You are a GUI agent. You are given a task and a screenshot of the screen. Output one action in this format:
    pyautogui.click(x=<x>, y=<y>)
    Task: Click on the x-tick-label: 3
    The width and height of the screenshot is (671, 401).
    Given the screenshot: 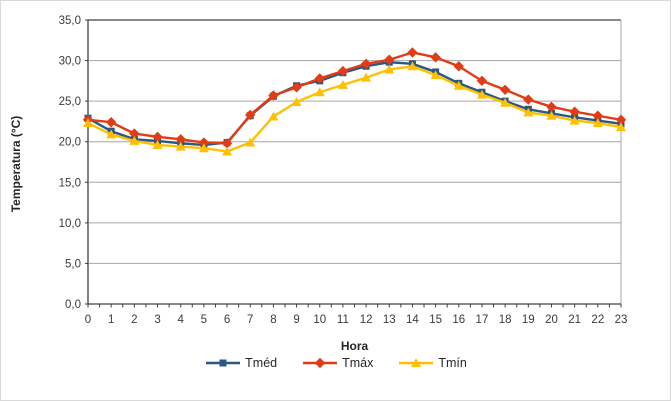 What is the action you would take?
    pyautogui.click(x=157, y=320)
    